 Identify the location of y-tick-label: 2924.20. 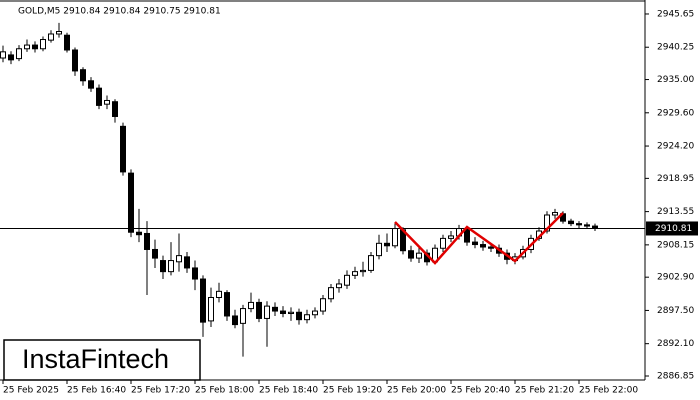
(675, 147).